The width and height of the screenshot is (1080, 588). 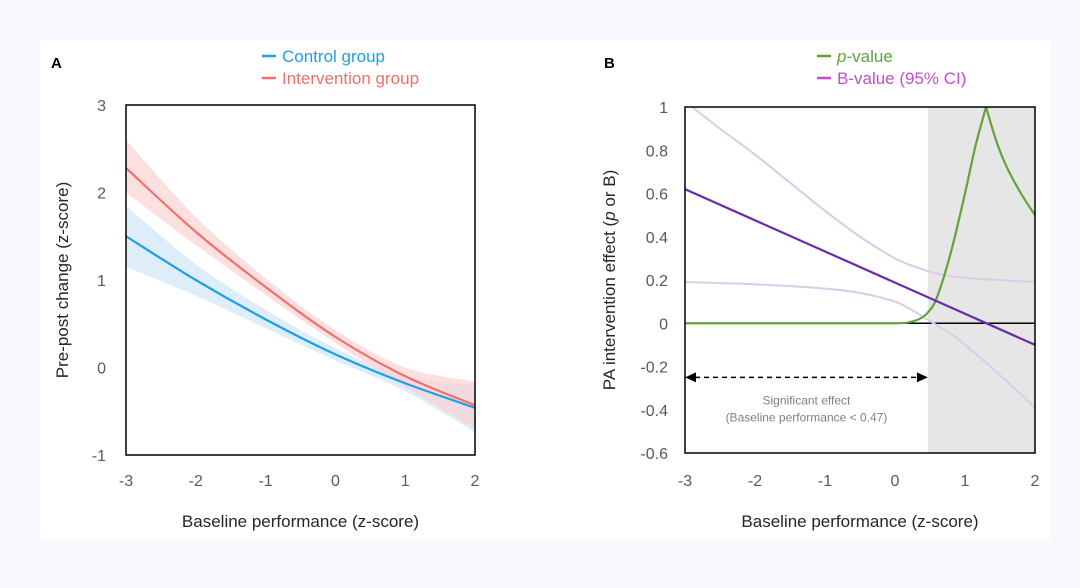 What do you see at coordinates (657, 238) in the screenshot?
I see `y-tick-label: 0.4` at bounding box center [657, 238].